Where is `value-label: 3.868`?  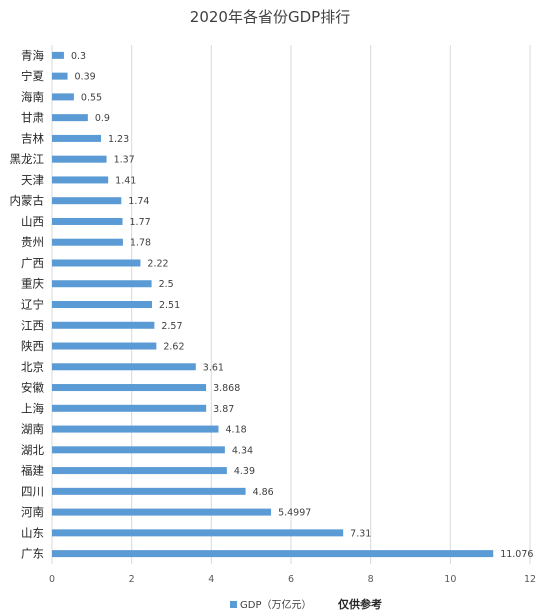 value-label: 3.868 is located at coordinates (226, 388).